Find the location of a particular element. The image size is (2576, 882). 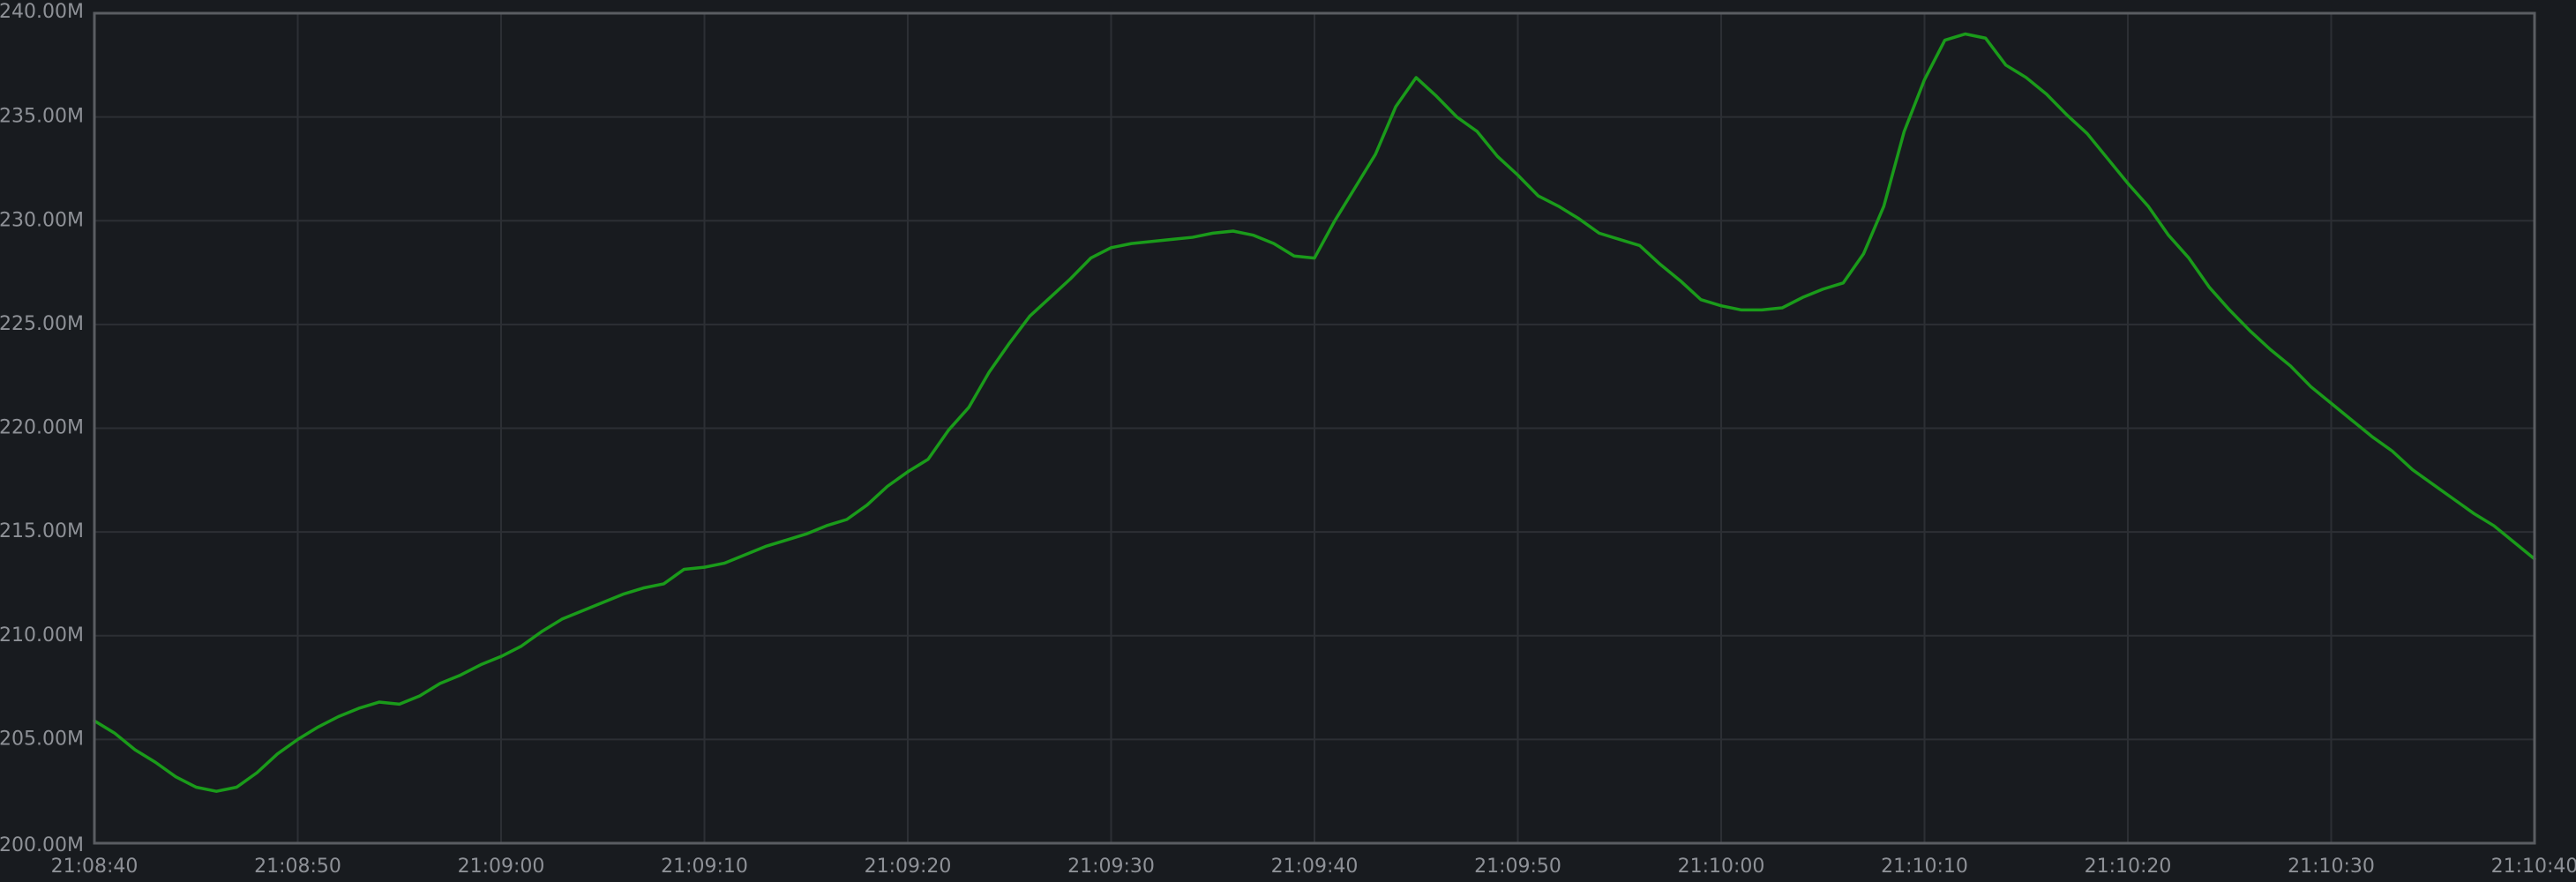

x-tick-label: 21:09:50 is located at coordinates (1518, 867).